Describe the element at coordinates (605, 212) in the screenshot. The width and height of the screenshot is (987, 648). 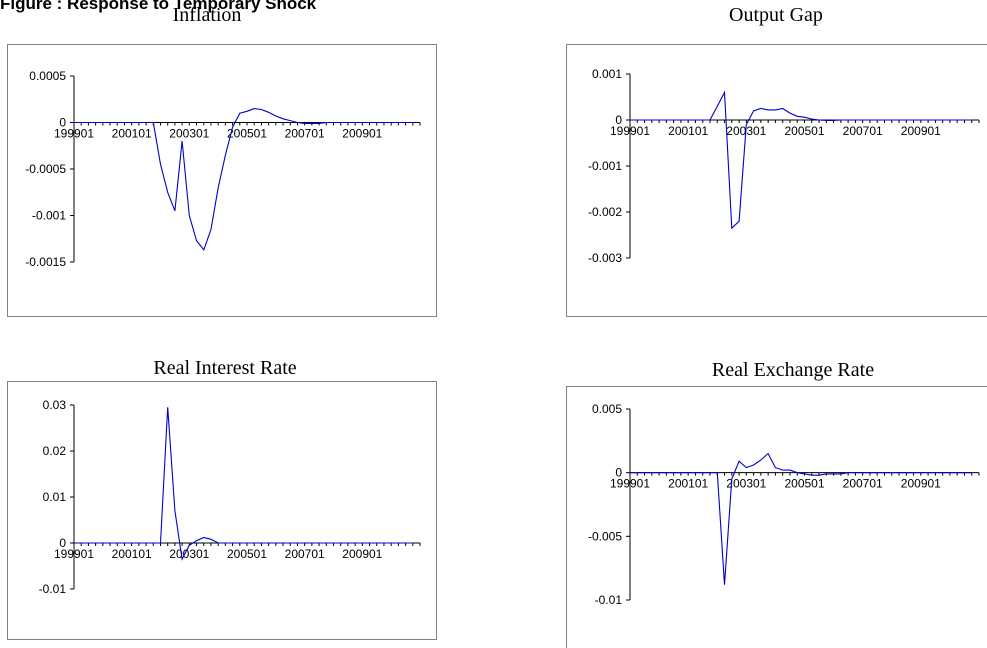
I see `y-tick-label: -0.002` at that location.